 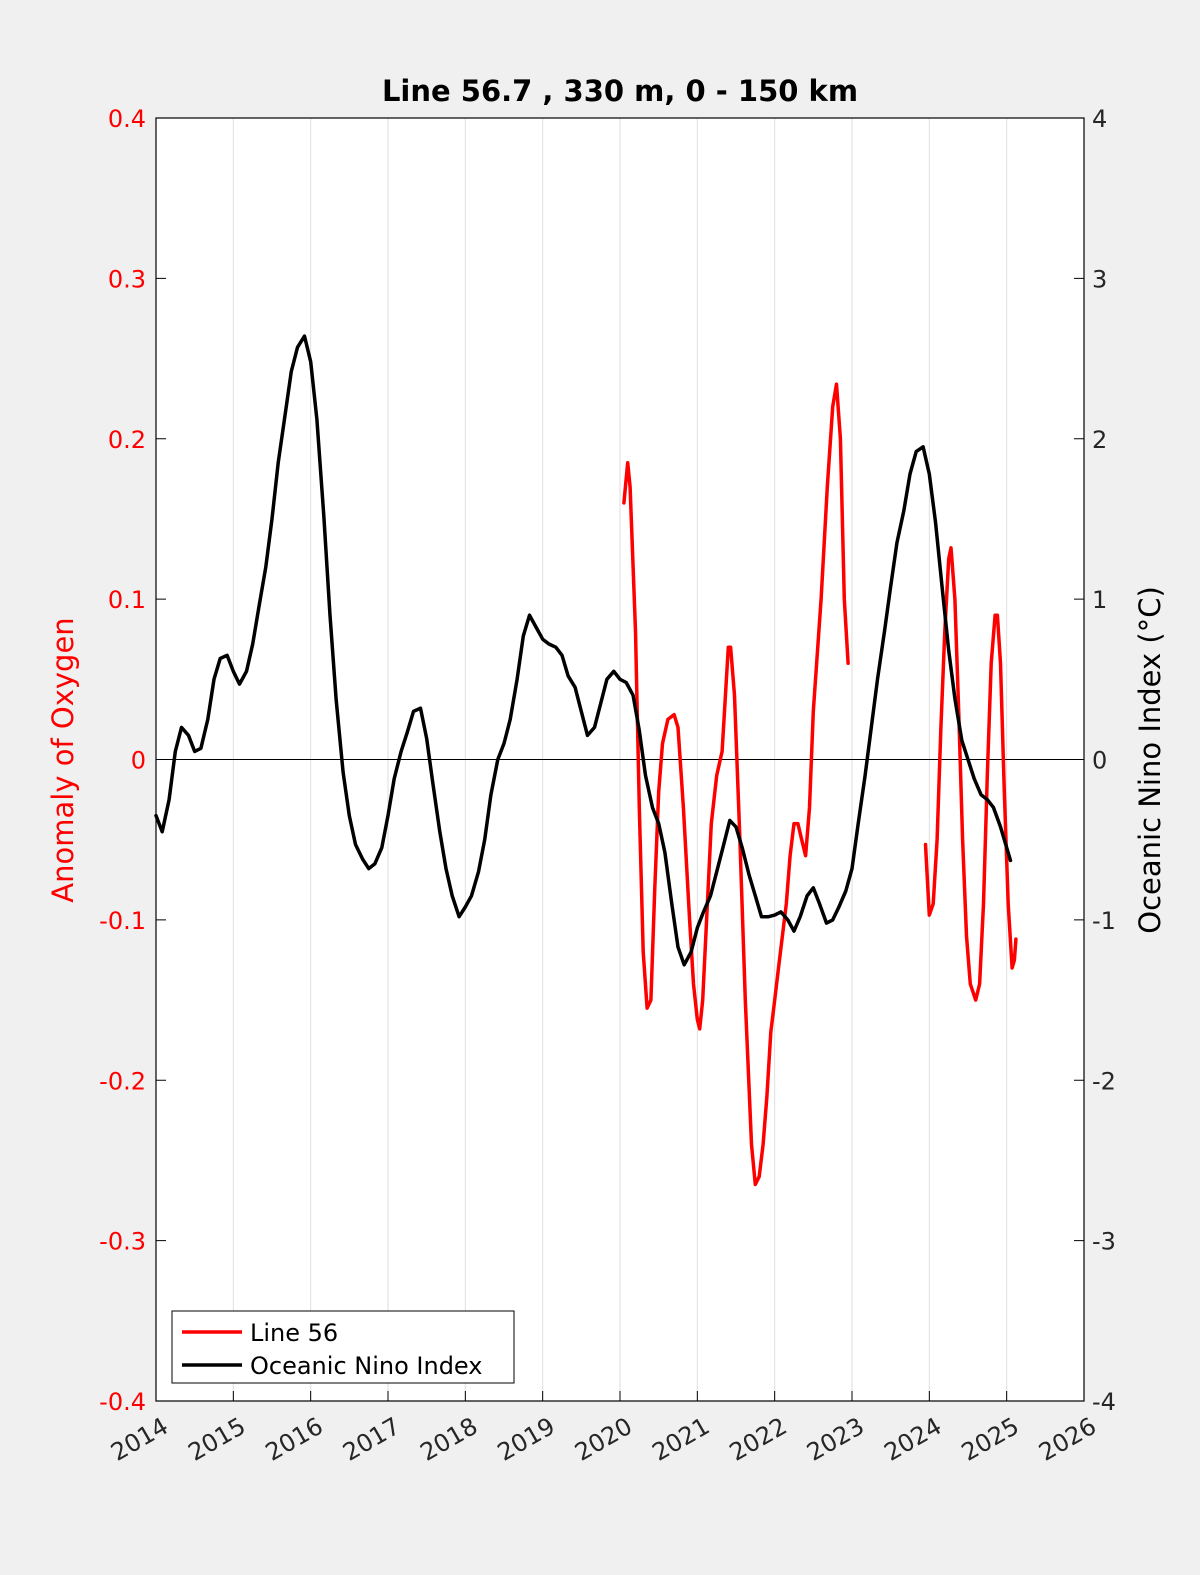 I want to click on x-tick-label: 2026, so click(x=1067, y=1439).